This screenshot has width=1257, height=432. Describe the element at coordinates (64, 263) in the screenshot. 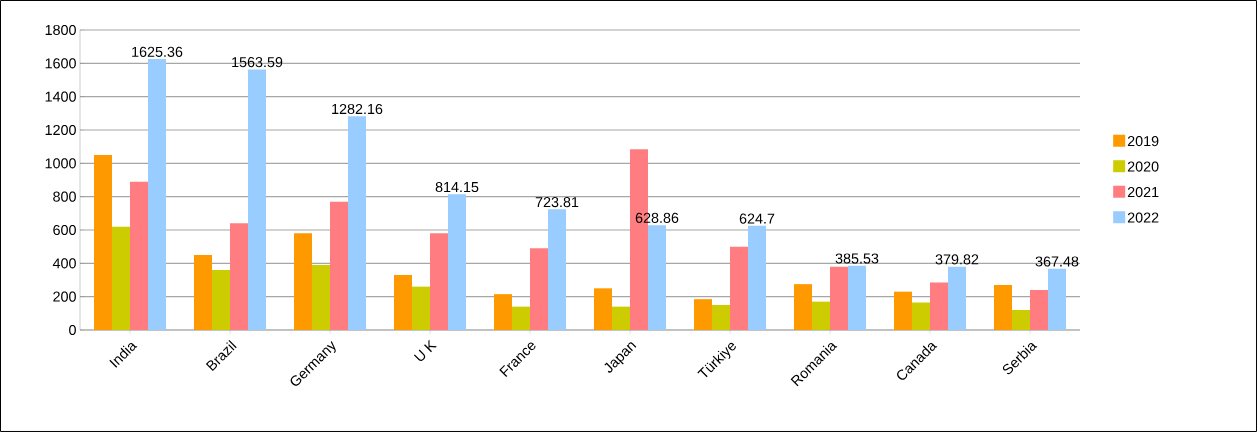

I see `y-tick-label: 400` at that location.